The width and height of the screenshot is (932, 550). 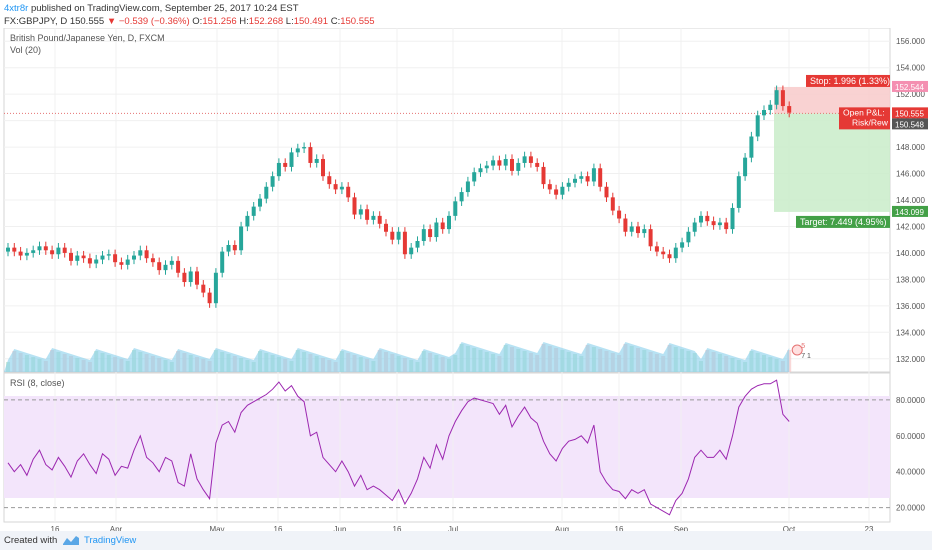 I want to click on volume-indicator-label: Vol (20), so click(x=25, y=50).